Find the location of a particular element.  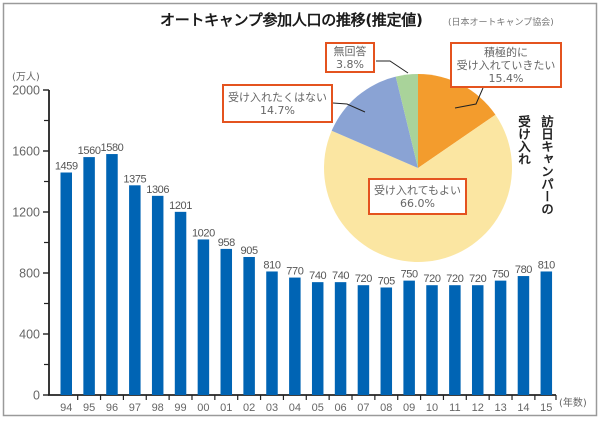

callout-value: 66.0% is located at coordinates (417, 203).